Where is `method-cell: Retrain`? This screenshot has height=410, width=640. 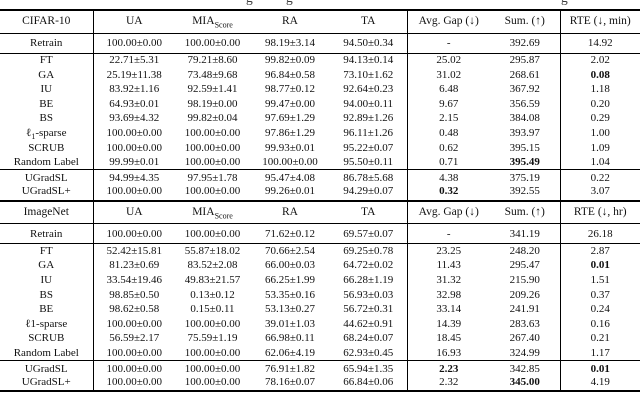 method-cell: Retrain is located at coordinates (46, 233).